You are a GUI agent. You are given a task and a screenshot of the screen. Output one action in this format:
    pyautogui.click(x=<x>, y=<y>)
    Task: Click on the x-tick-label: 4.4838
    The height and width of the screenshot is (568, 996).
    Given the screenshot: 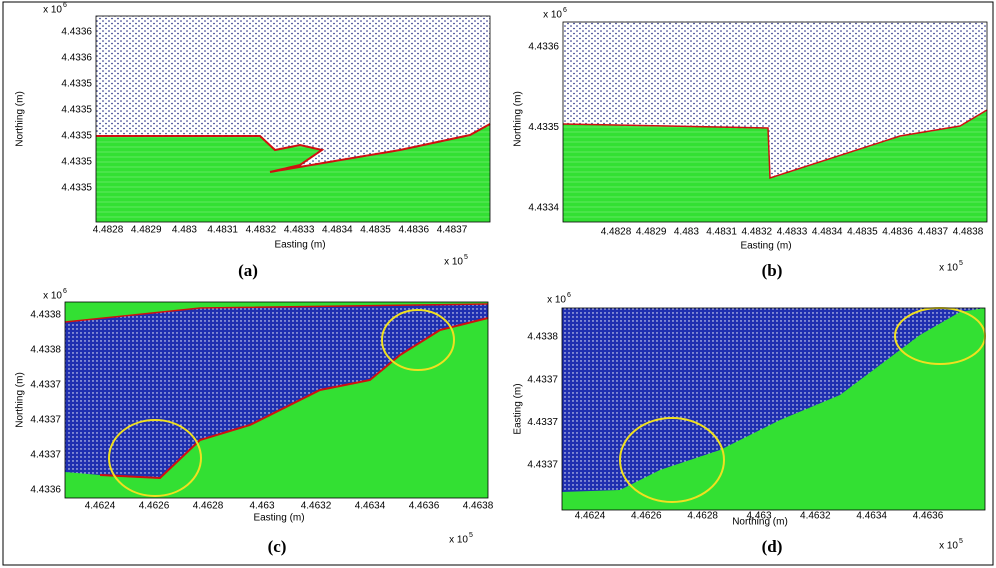 What is the action you would take?
    pyautogui.click(x=968, y=232)
    